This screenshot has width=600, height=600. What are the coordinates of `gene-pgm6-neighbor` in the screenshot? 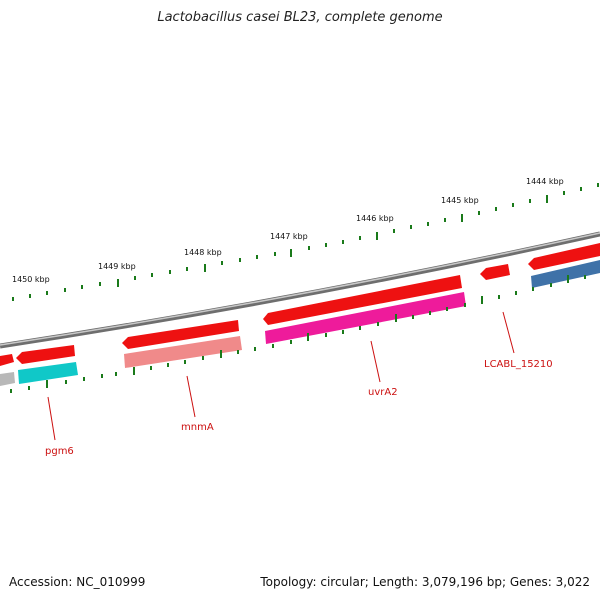 It's located at (45, 354).